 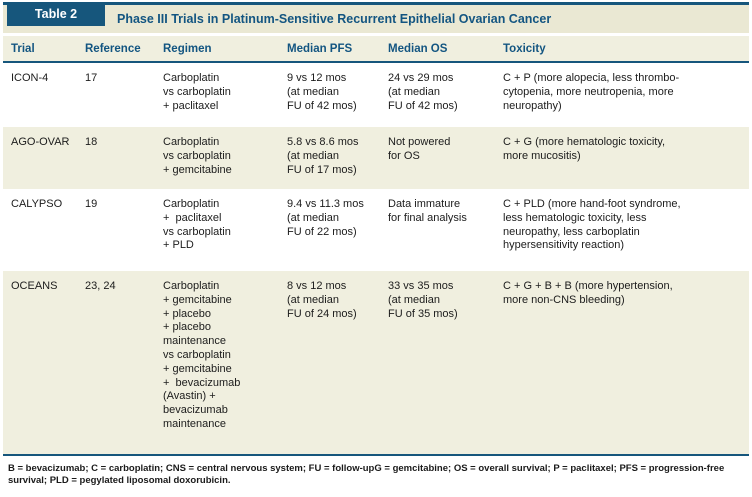 What do you see at coordinates (124, 49) in the screenshot?
I see `col-header-reference: Reference` at bounding box center [124, 49].